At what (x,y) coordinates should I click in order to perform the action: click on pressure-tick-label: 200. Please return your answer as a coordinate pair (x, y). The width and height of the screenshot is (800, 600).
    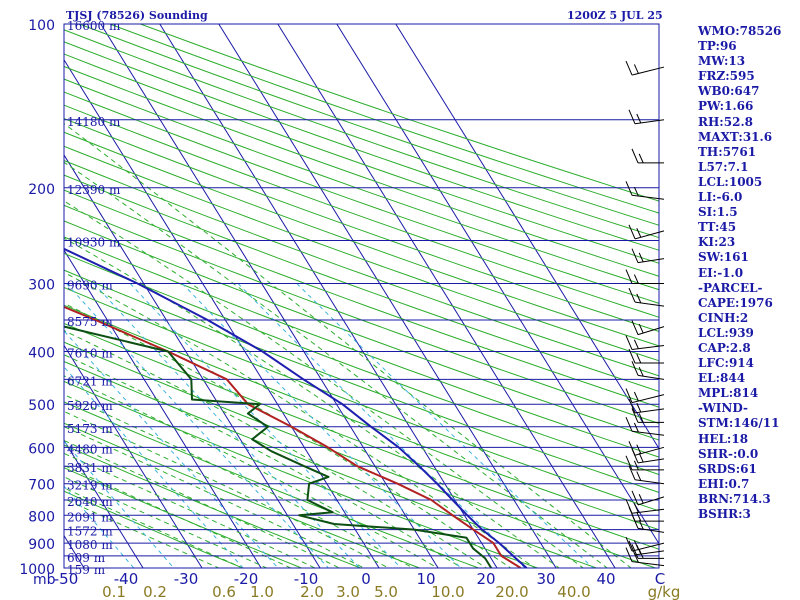
    Looking at the image, I should click on (41, 190).